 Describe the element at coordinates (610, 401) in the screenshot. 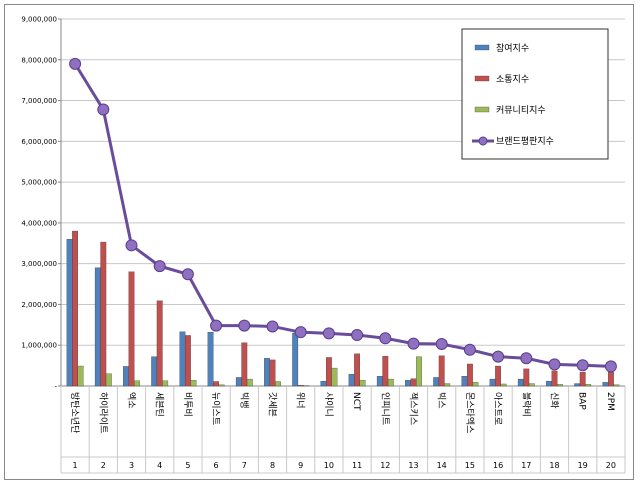

I see `category-label: 2PM` at that location.